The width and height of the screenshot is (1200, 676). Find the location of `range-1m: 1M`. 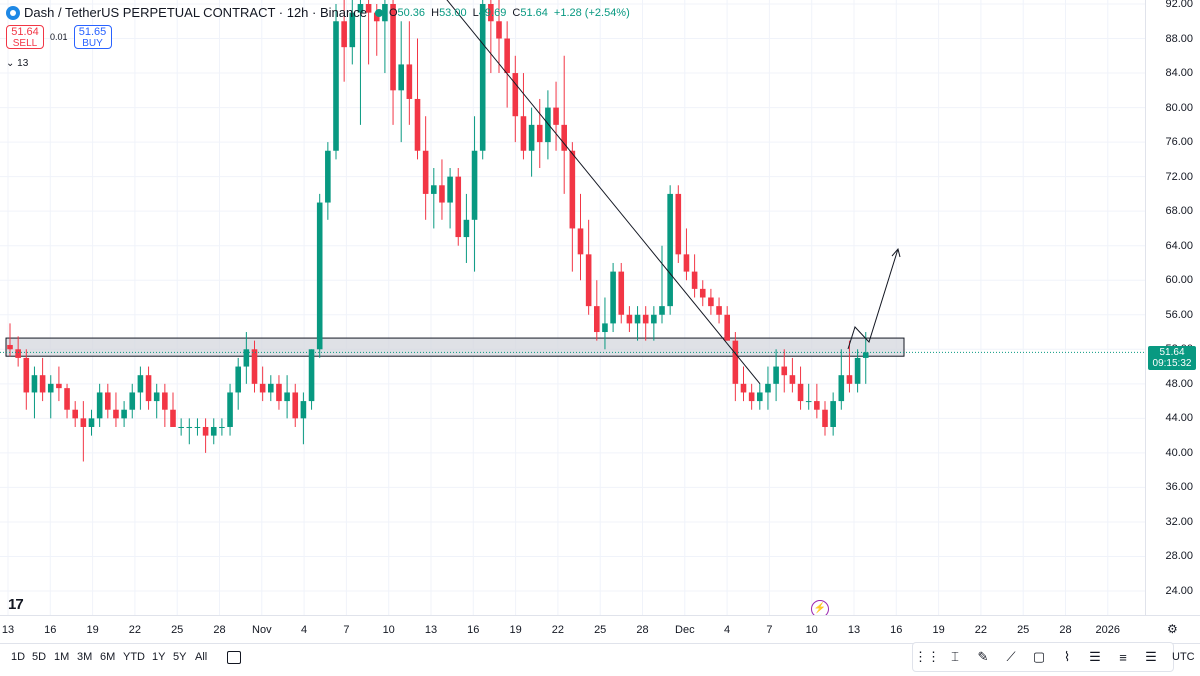

range-1m: 1M is located at coordinates (62, 657).